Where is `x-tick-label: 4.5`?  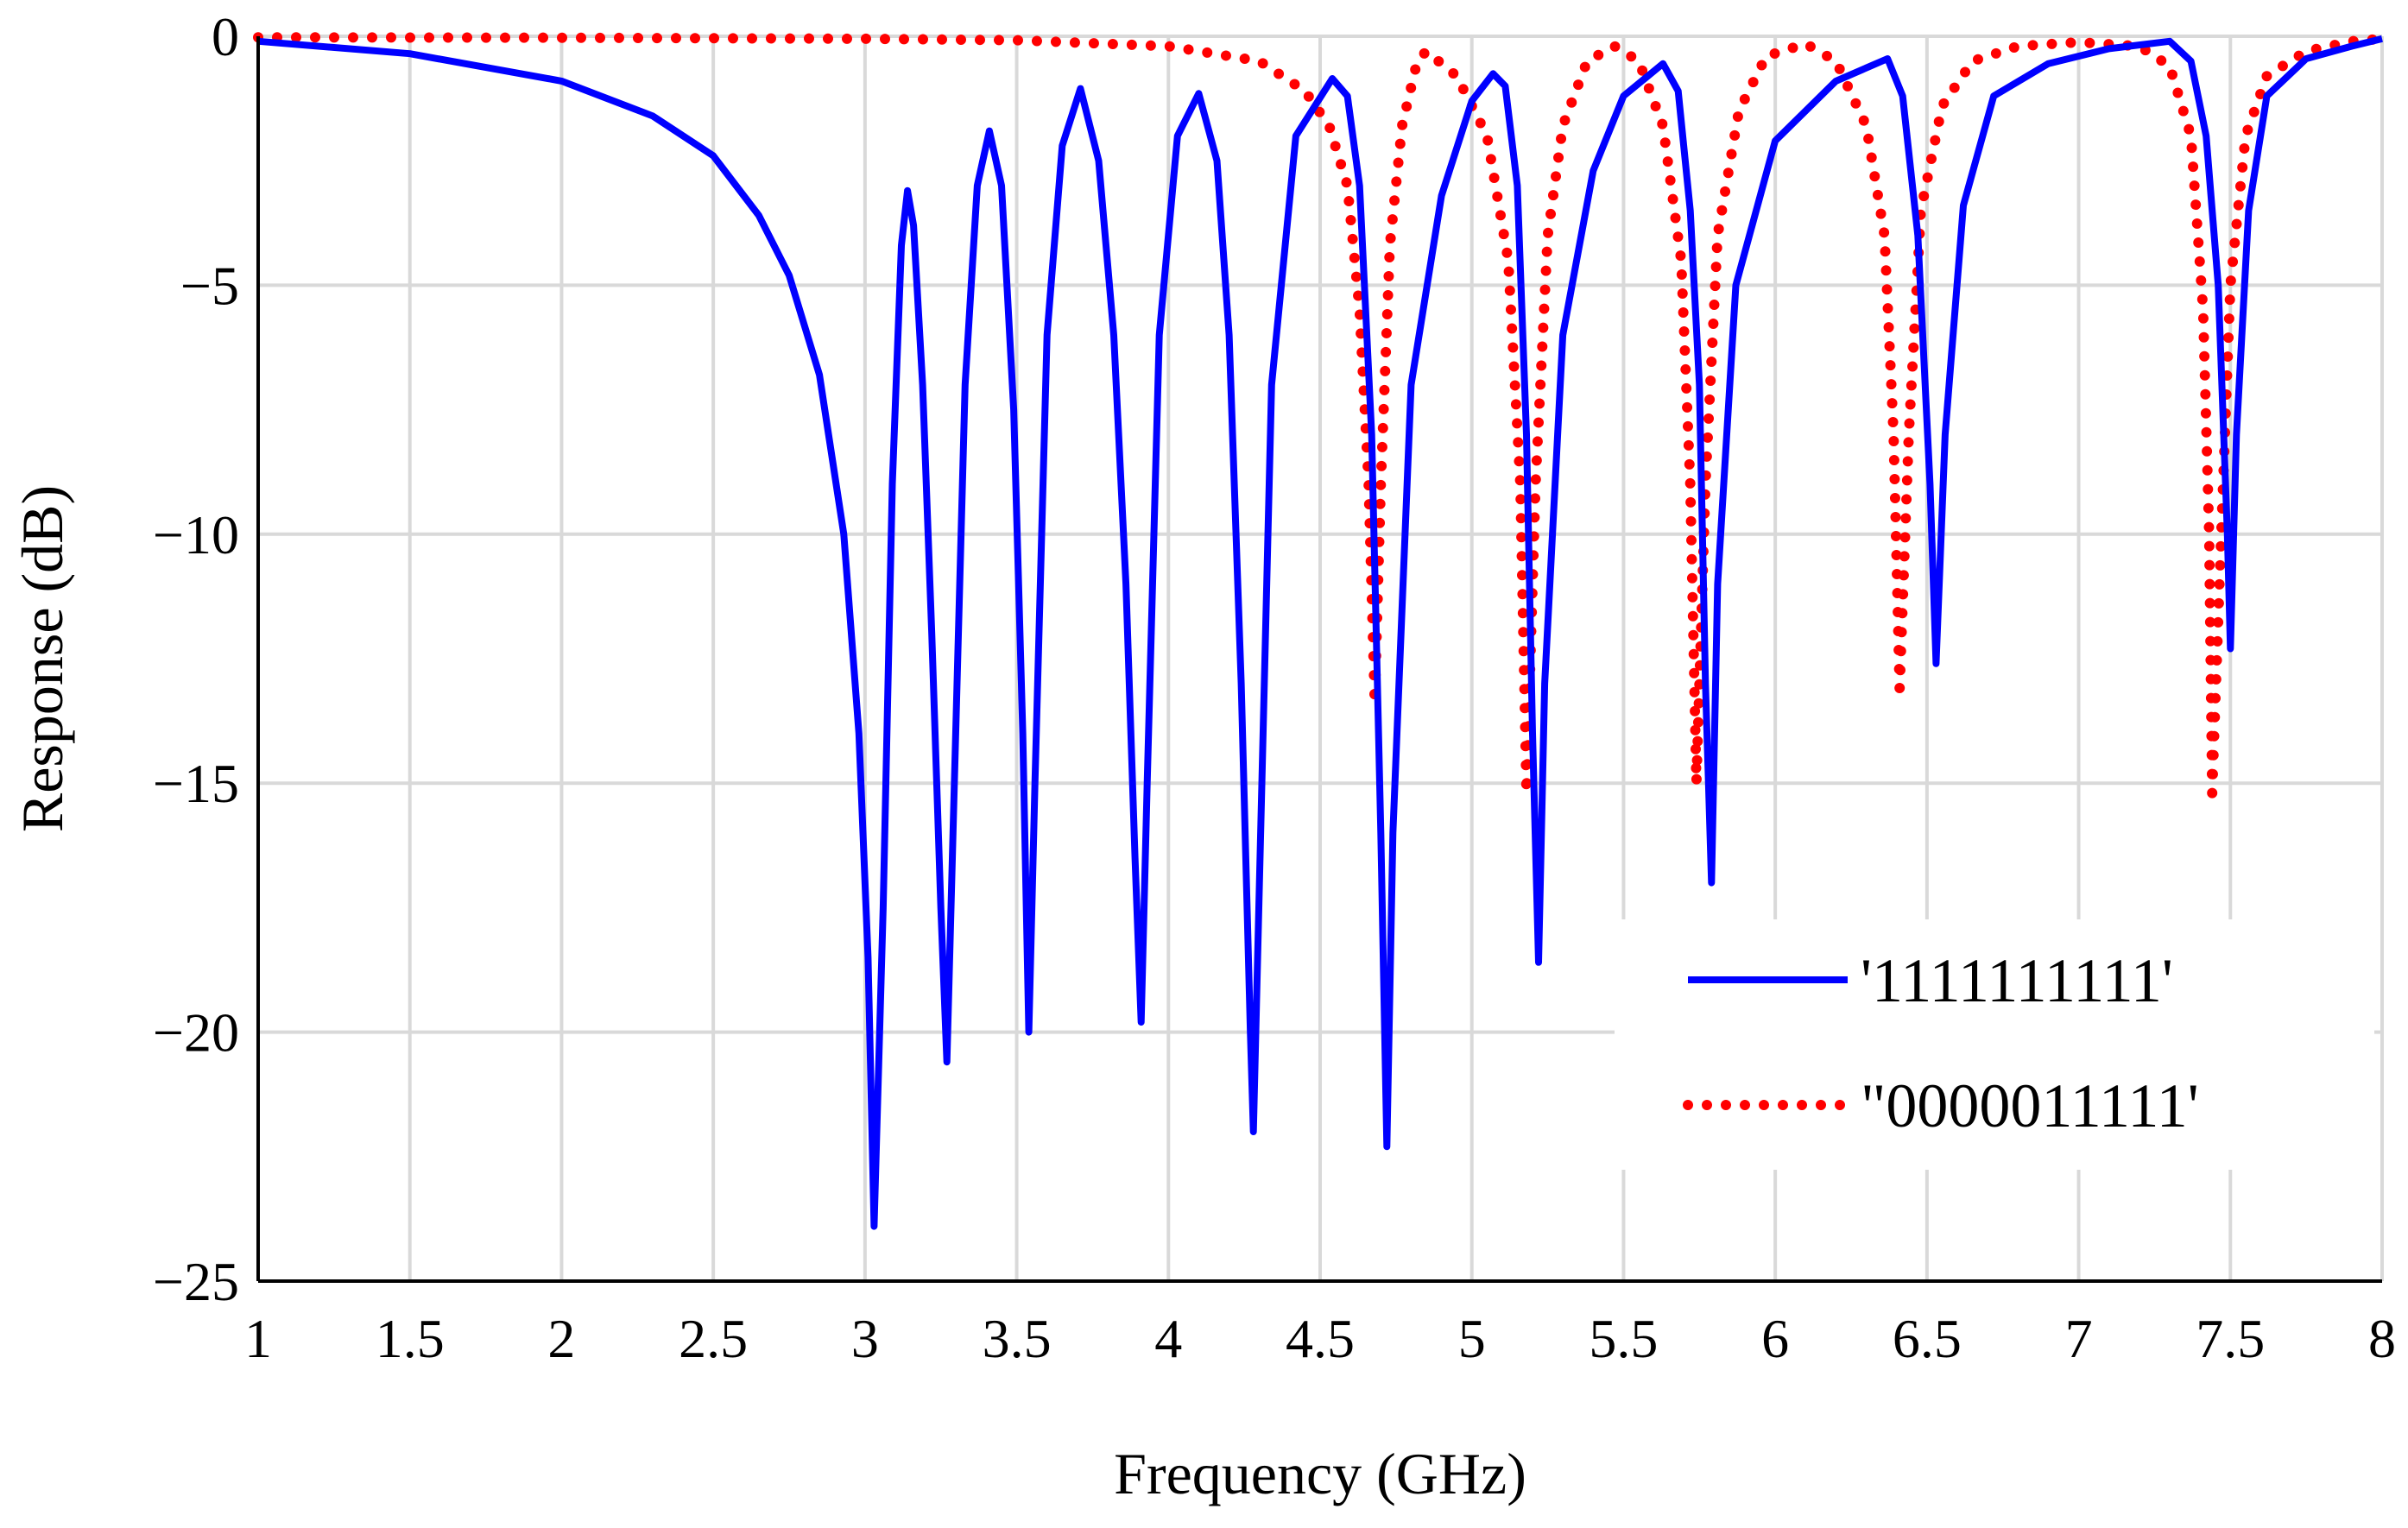 x-tick-label: 4.5 is located at coordinates (1320, 1338).